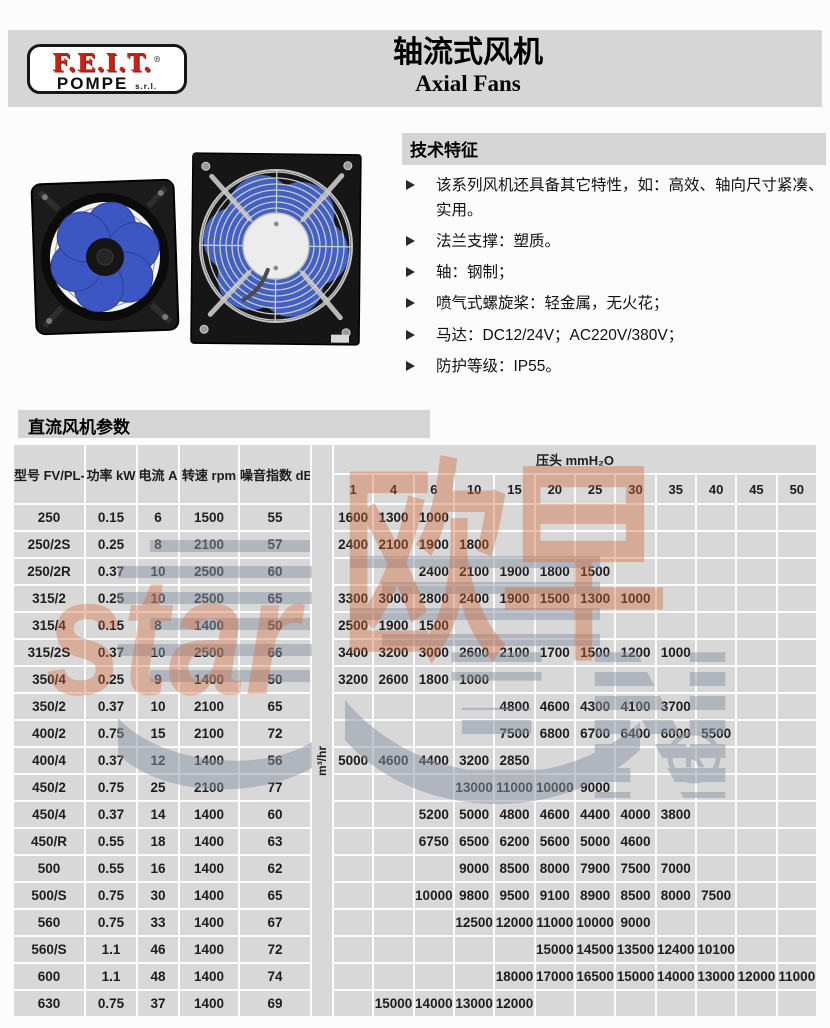 Image resolution: width=830 pixels, height=1028 pixels. Describe the element at coordinates (433, 517) in the screenshot. I see `flow-value-cell: 1000` at that location.